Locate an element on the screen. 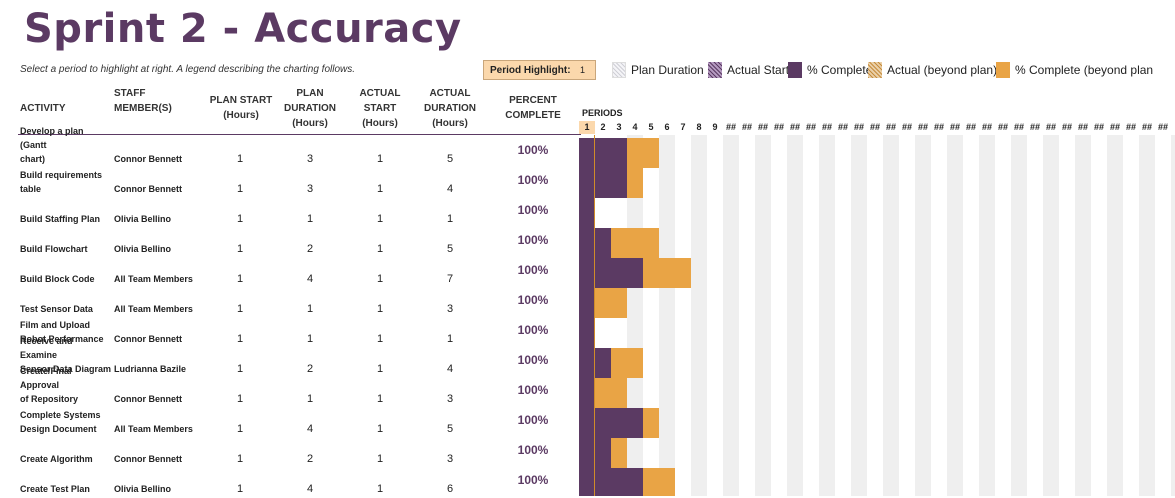 The width and height of the screenshot is (1175, 498). activity-cell: Create/Final Approval of Repository is located at coordinates (66, 385).